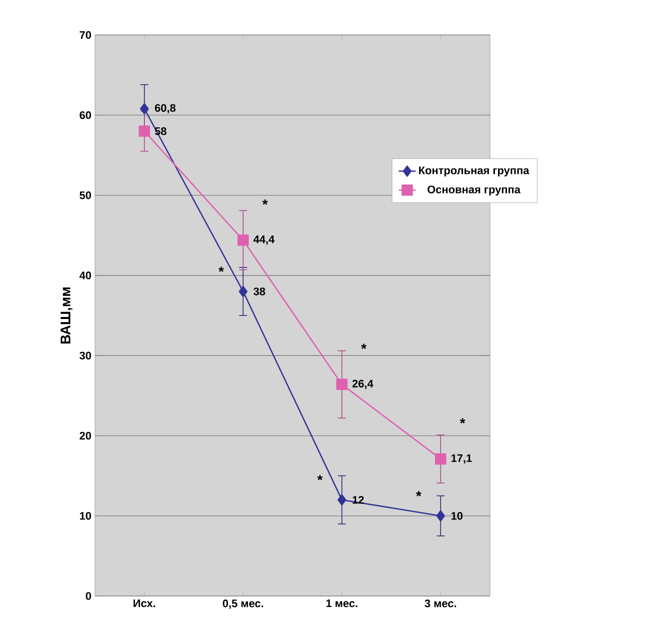 Image resolution: width=657 pixels, height=643 pixels. Describe the element at coordinates (86, 35) in the screenshot. I see `y-tick-label: 70` at that location.